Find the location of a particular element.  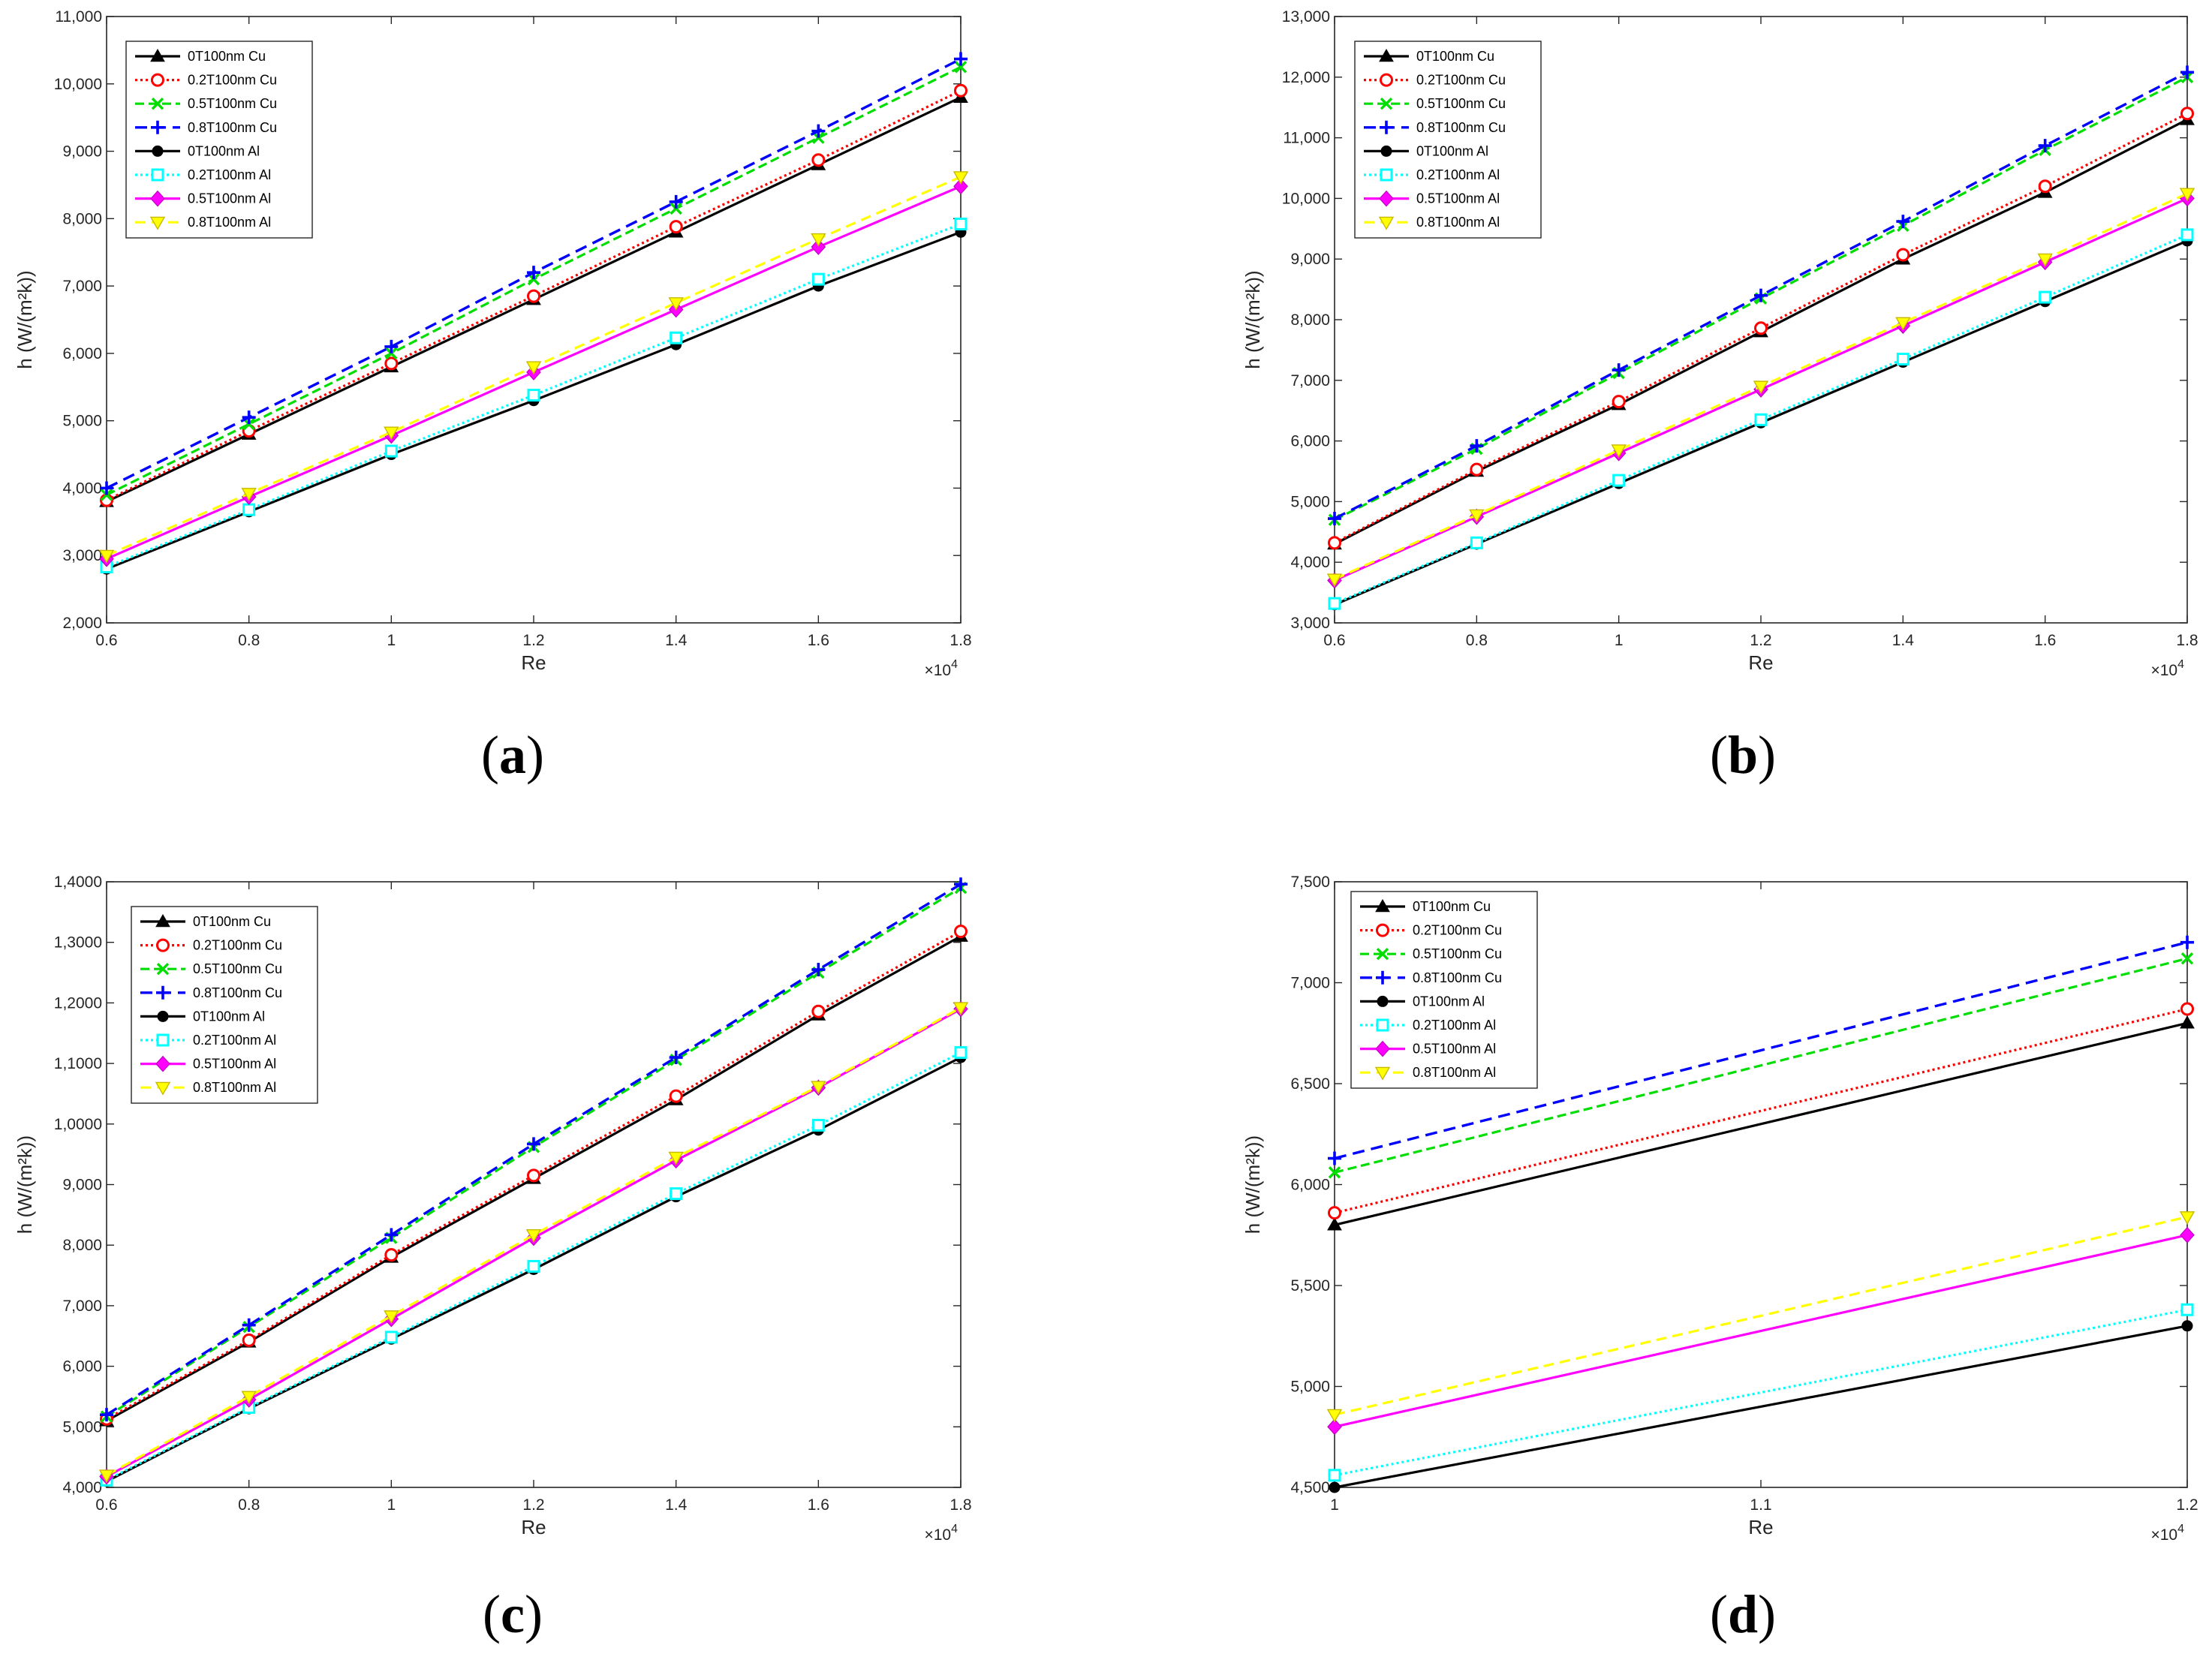

y-tick-label: 7,000 is located at coordinates (1310, 983).